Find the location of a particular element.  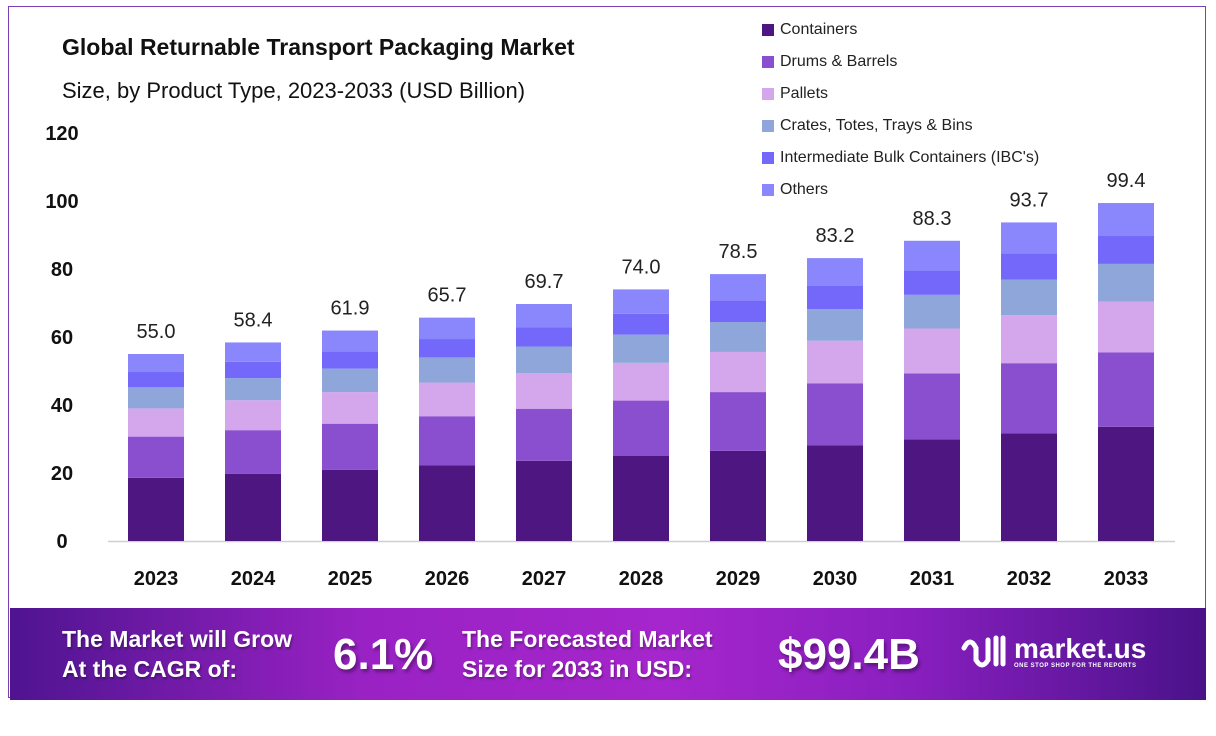

x-tick-label: 2024 is located at coordinates (253, 579).